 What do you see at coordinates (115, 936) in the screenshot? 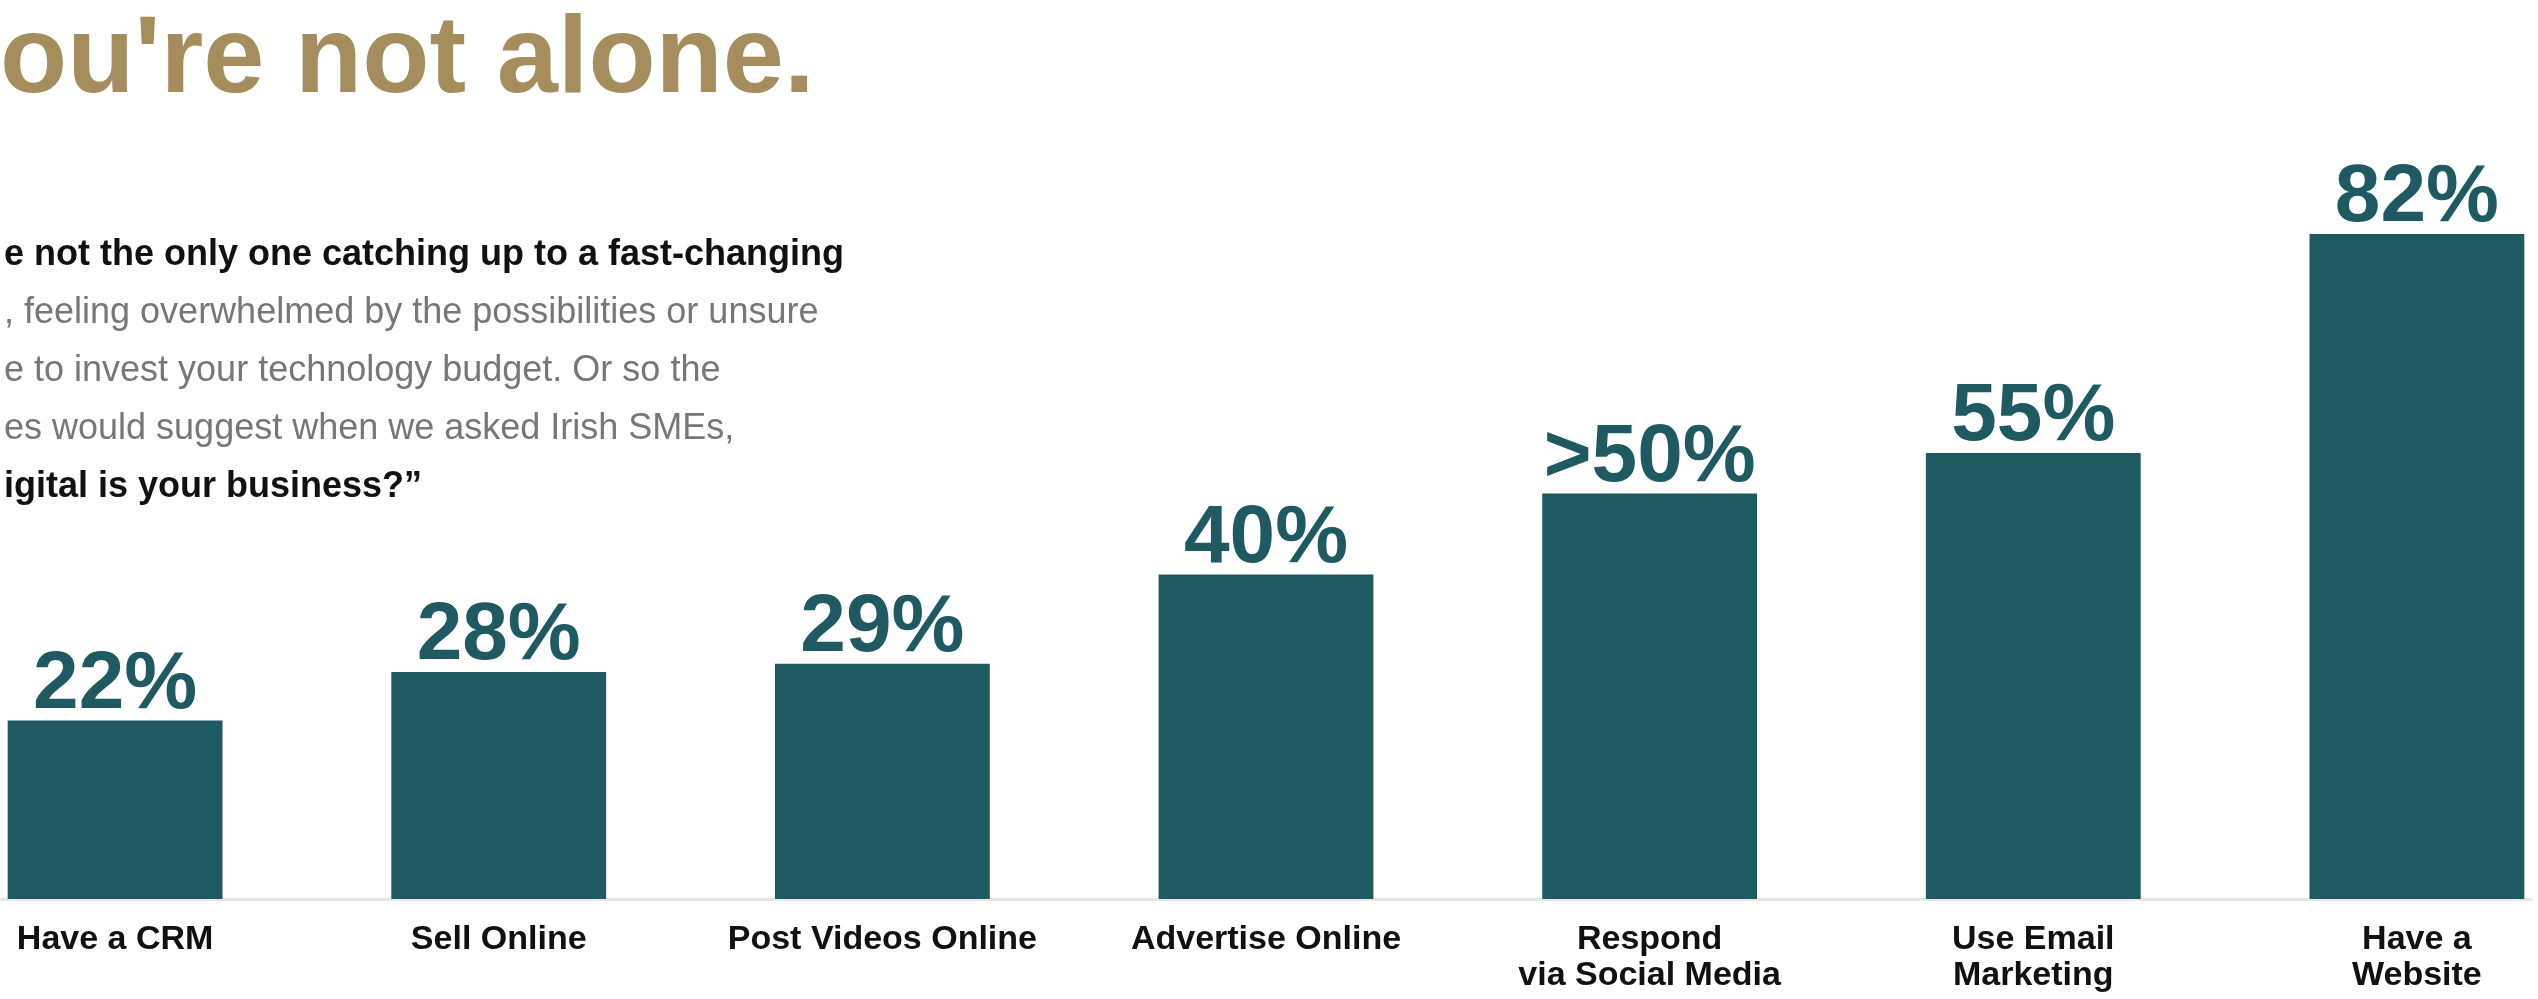
I see `x-tick-label: Have a CRM` at bounding box center [115, 936].